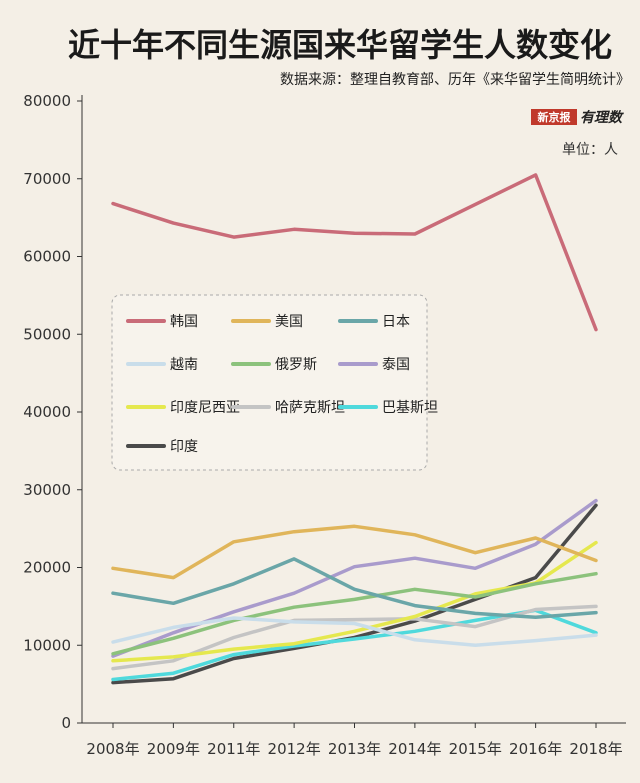 The image size is (640, 783). Describe the element at coordinates (535, 749) in the screenshot. I see `x-tick-label: 2016年` at that location.